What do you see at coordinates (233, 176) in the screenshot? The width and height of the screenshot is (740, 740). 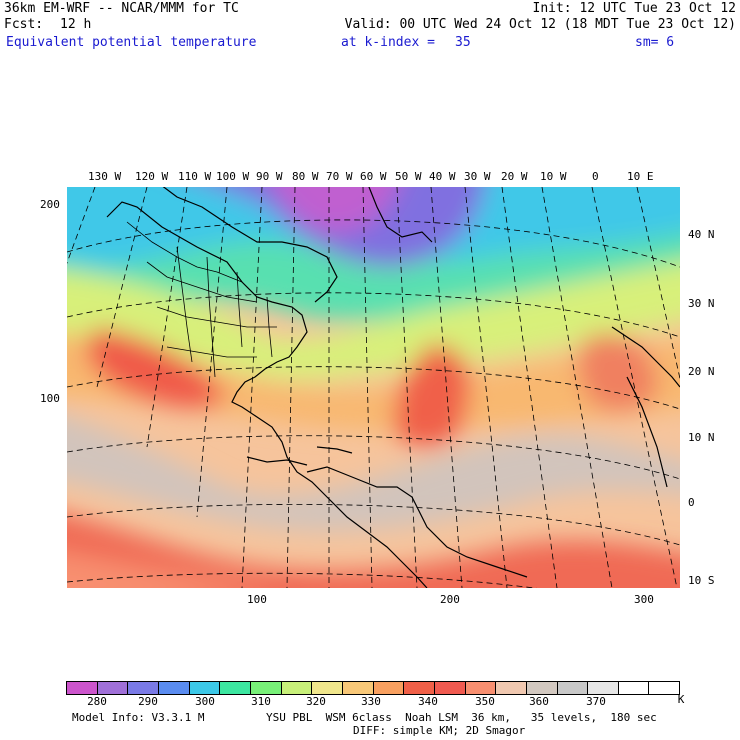 I see `lon-label: 100 W` at bounding box center [233, 176].